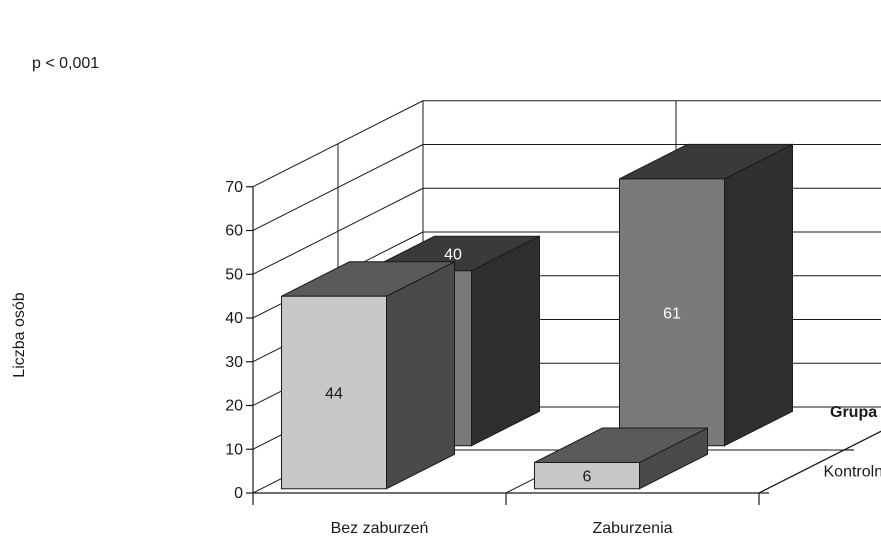 The height and width of the screenshot is (541, 881). What do you see at coordinates (587, 477) in the screenshot?
I see `bar-value-label: 6` at bounding box center [587, 477].